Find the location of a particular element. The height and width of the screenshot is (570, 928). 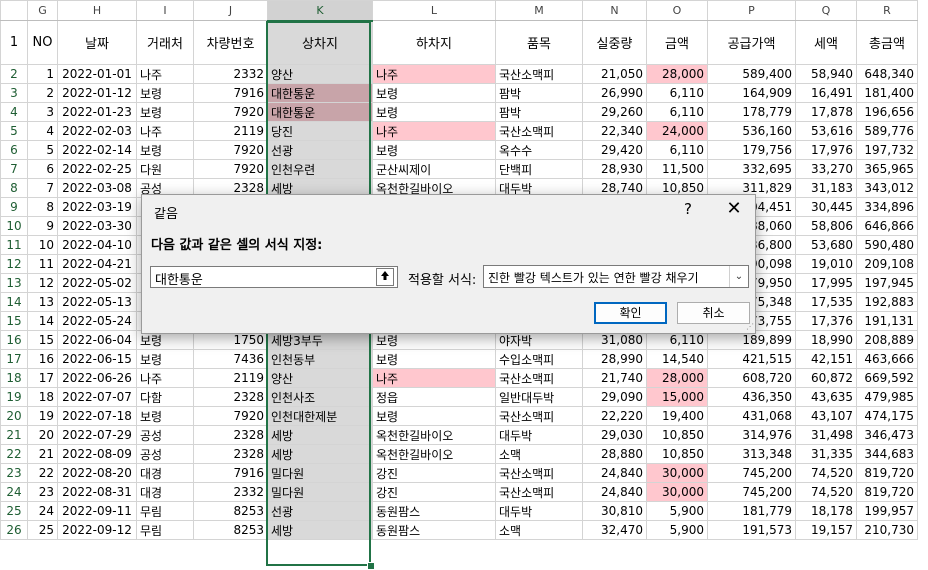

cell-amount: 30,000 is located at coordinates (677, 492).